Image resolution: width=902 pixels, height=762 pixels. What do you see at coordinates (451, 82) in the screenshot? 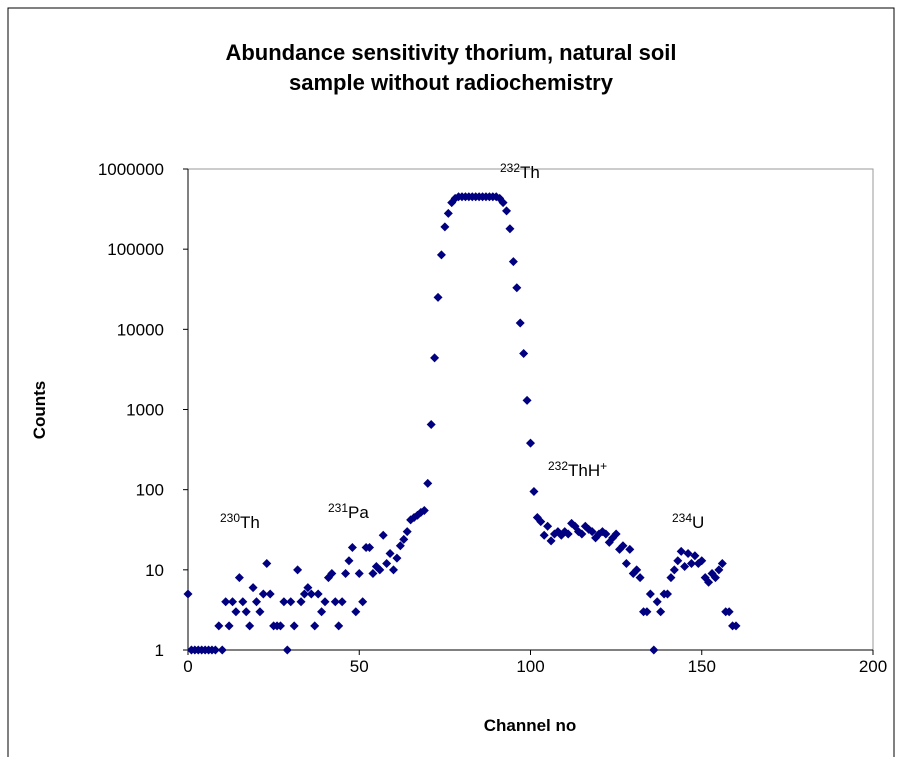
I see `chart-title: sample without radiochemistry` at bounding box center [451, 82].